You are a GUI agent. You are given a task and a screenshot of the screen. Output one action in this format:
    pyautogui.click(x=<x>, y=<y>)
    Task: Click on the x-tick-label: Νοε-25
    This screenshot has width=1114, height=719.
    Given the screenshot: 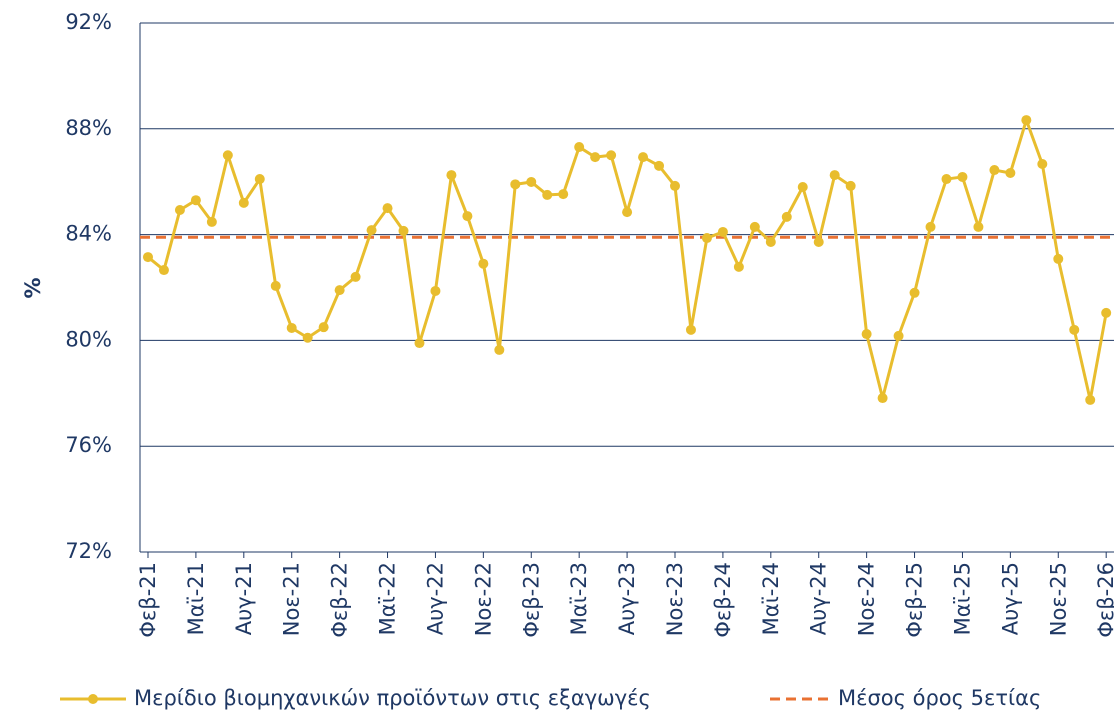 What is the action you would take?
    pyautogui.click(x=1058, y=599)
    